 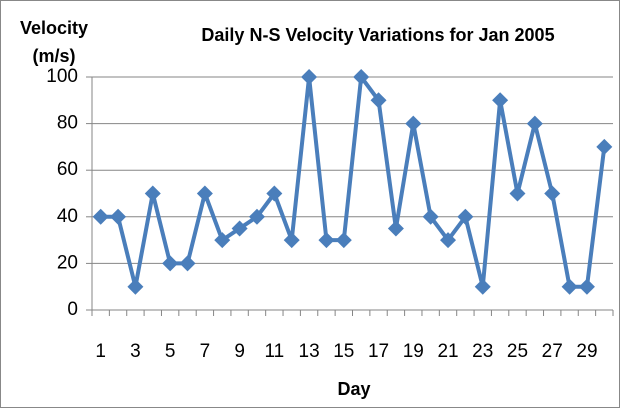 What do you see at coordinates (517, 351) in the screenshot?
I see `x-tick-label: 25` at bounding box center [517, 351].